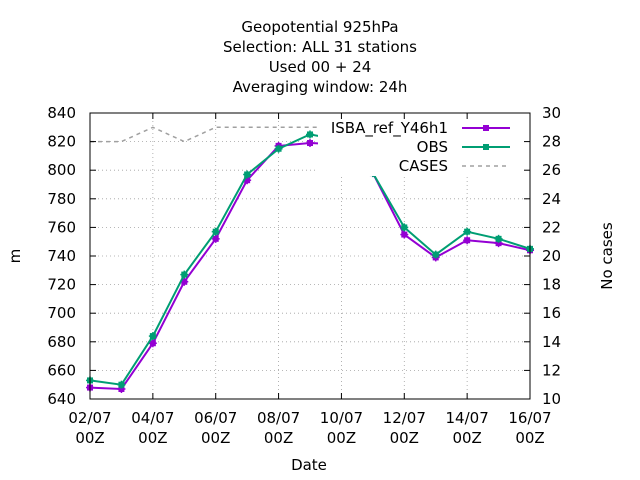 The image size is (640, 480). I want to click on chart-title-line: Used 00 + 24, so click(320, 67).